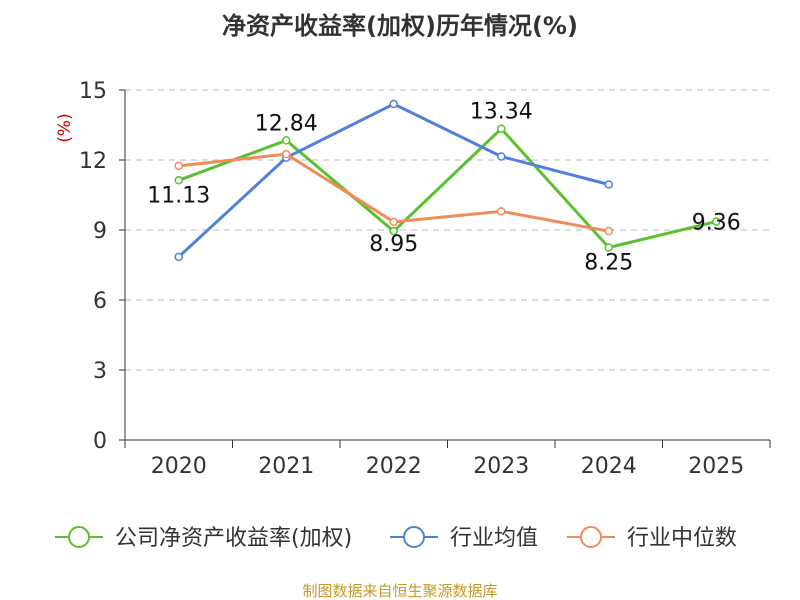 This screenshot has width=800, height=600. Describe the element at coordinates (178, 195) in the screenshot. I see `data-label: 11.13` at that location.